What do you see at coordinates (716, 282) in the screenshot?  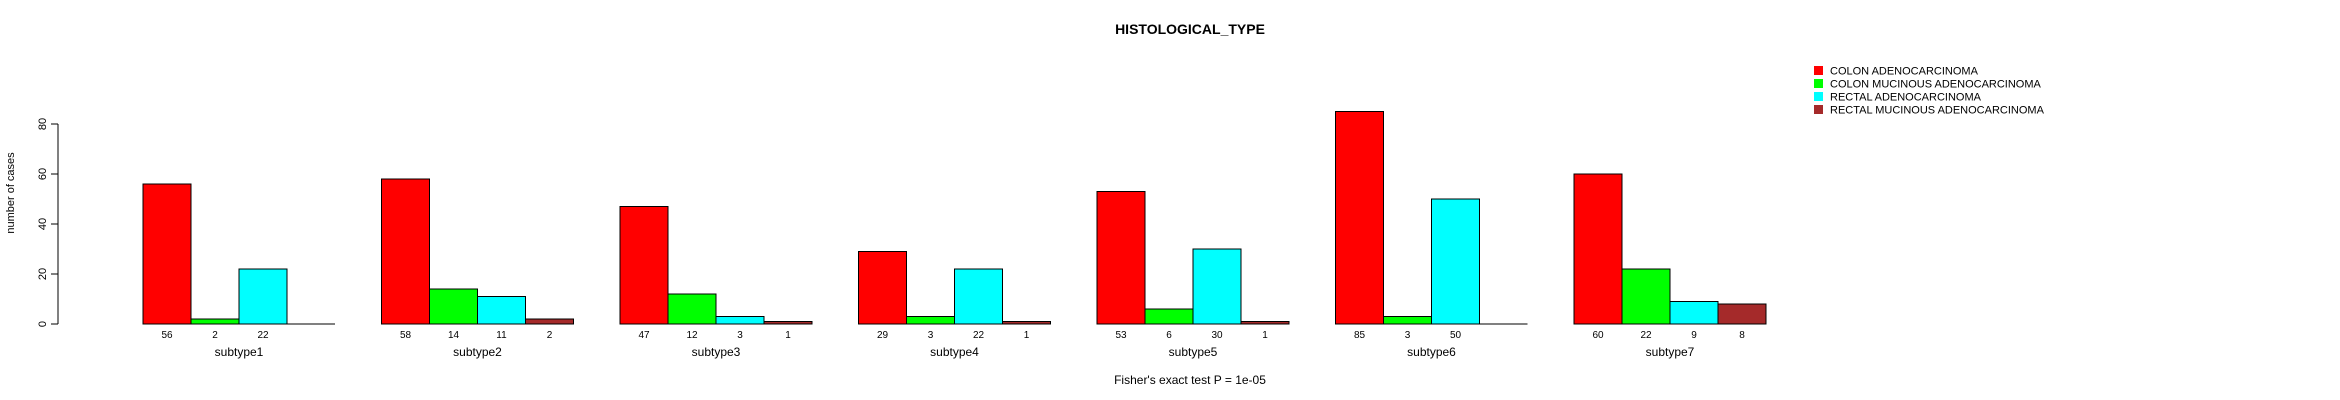 I see `bar-group-subtype3: 47 12 3 1 subtype3` at bounding box center [716, 282].